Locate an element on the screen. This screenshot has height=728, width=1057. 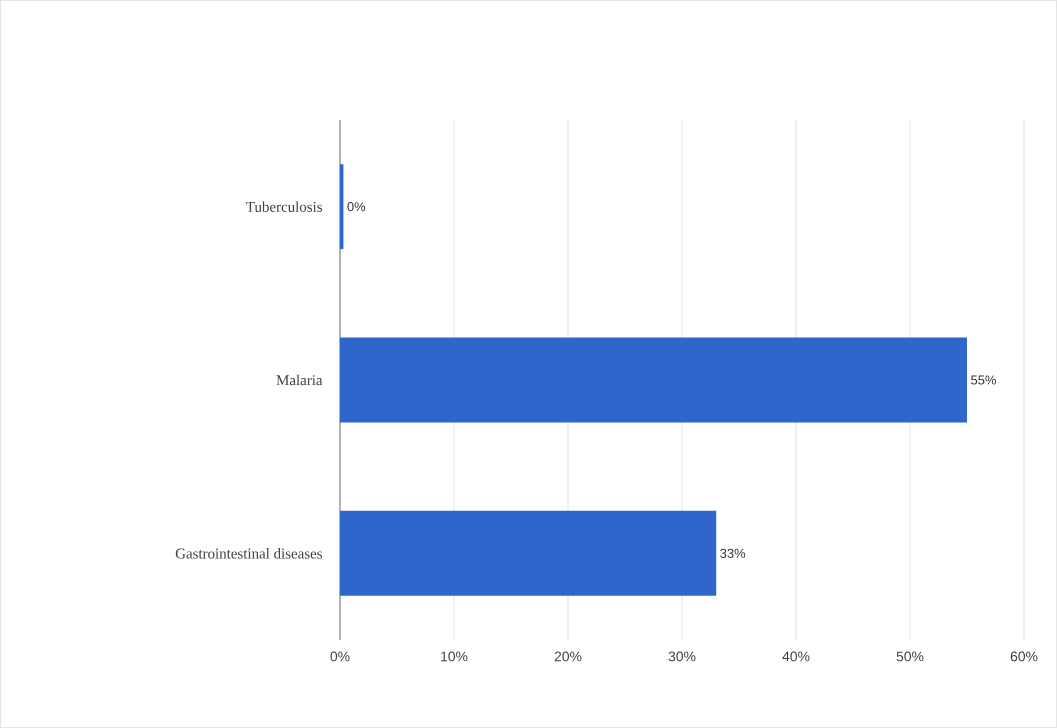
y-tick-label: Gastrointestinal diseases is located at coordinates (248, 553).